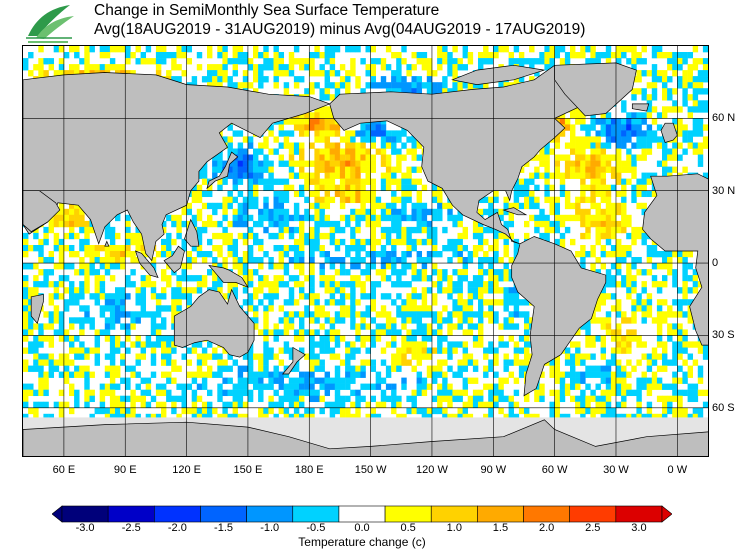  What do you see at coordinates (370, 470) in the screenshot?
I see `lon-tick-label: 150 W` at bounding box center [370, 470].